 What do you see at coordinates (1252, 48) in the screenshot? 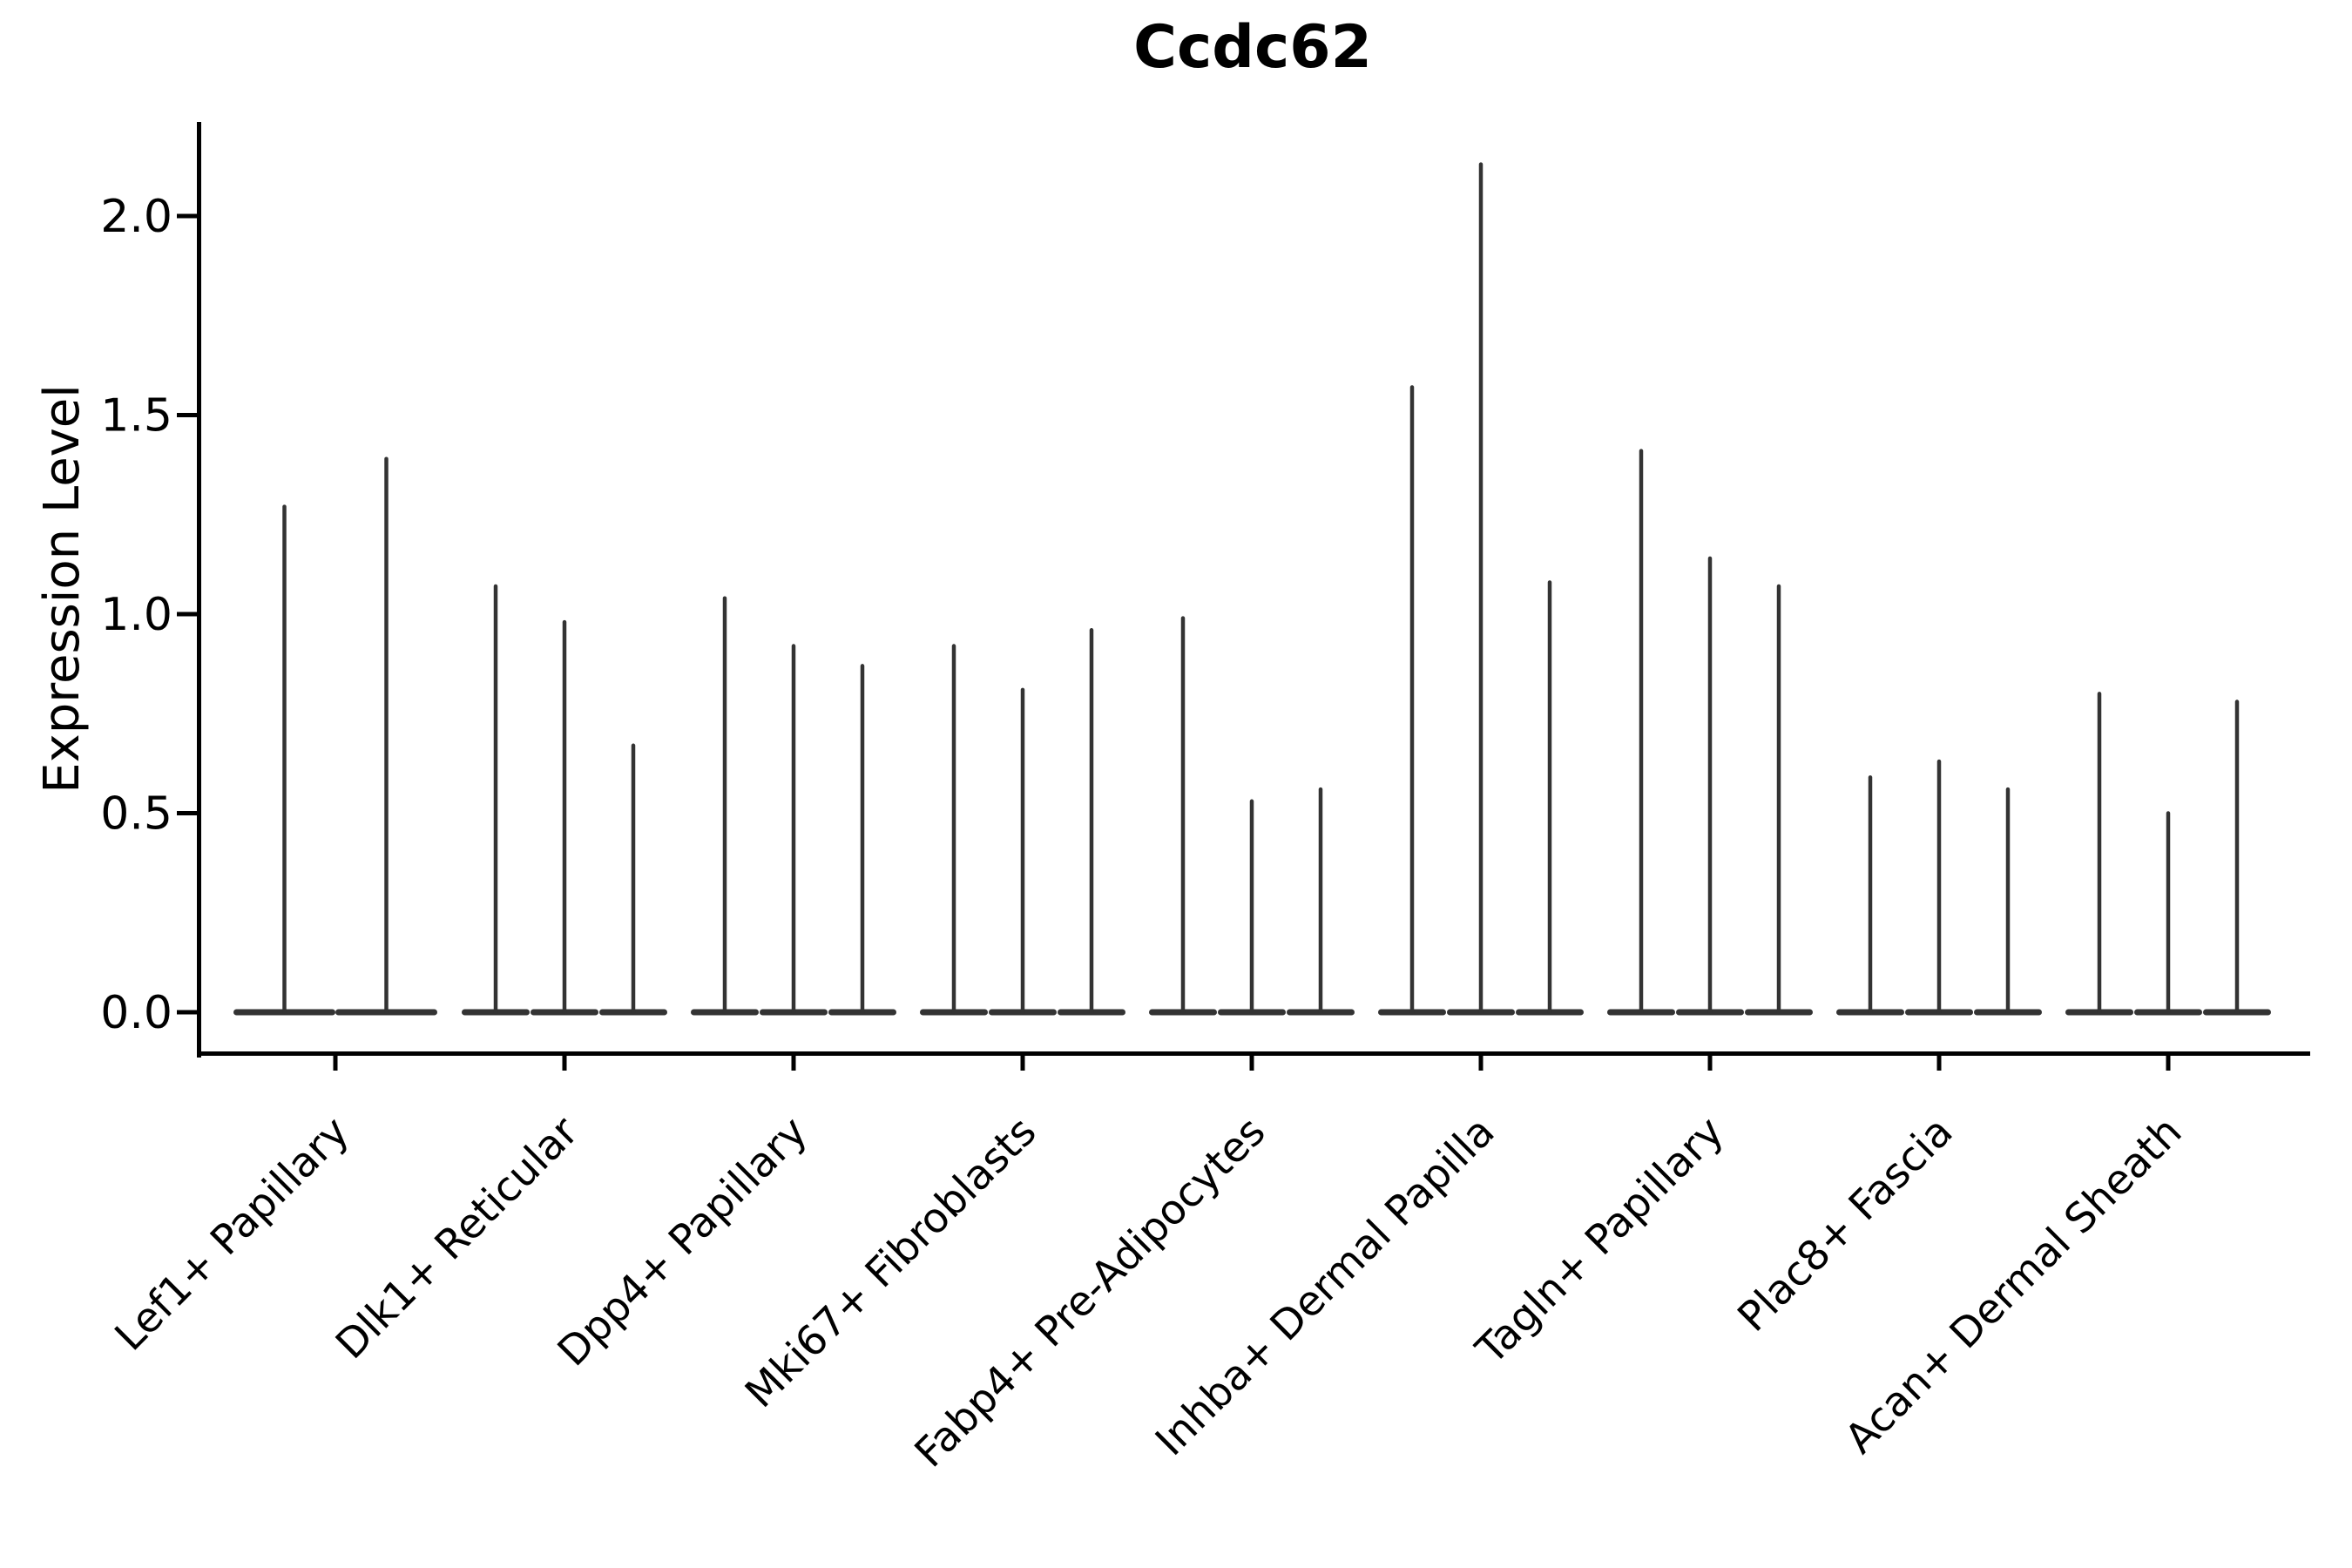
I see `chart-title: Ccdc62` at bounding box center [1252, 48].